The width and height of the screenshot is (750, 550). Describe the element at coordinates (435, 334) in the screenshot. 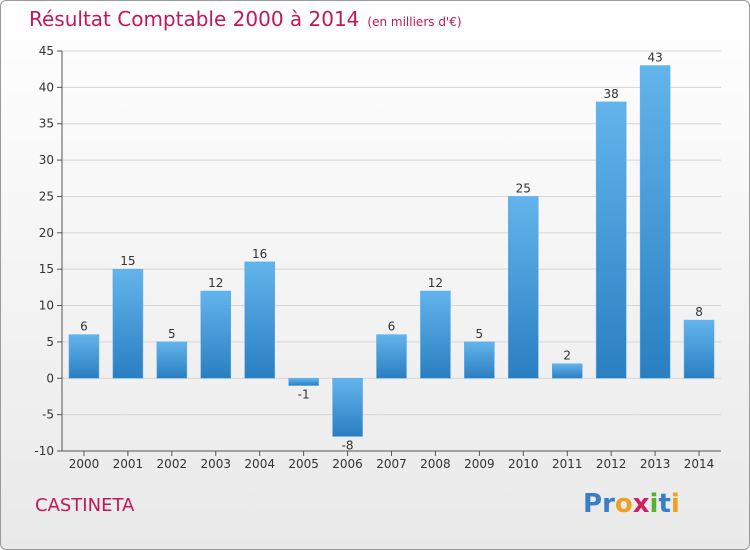

I see `bar-2008` at that location.